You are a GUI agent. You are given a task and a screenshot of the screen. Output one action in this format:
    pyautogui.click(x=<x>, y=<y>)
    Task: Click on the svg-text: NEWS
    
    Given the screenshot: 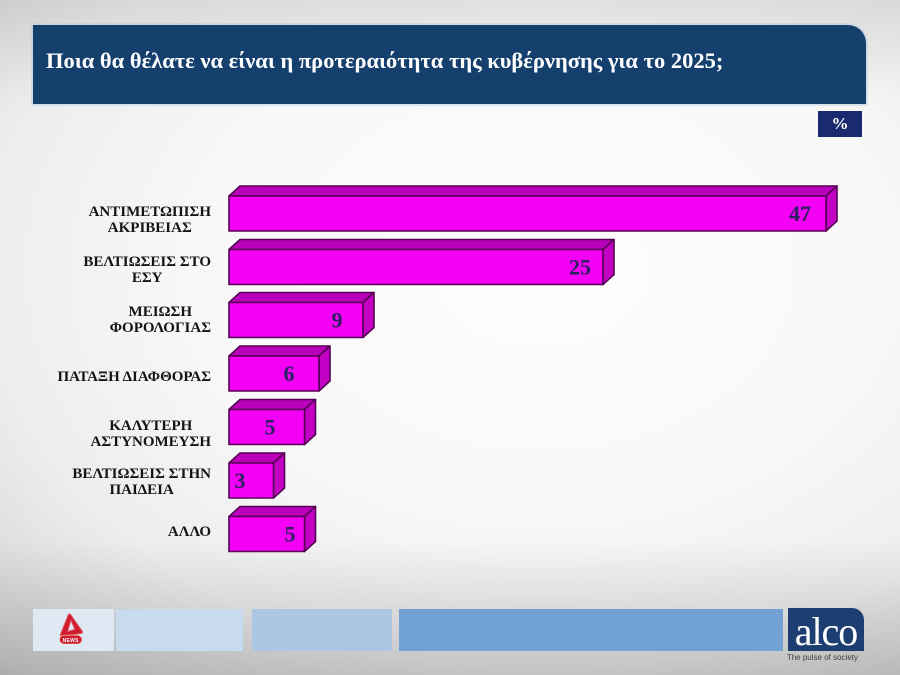 What is the action you would take?
    pyautogui.click(x=71, y=641)
    